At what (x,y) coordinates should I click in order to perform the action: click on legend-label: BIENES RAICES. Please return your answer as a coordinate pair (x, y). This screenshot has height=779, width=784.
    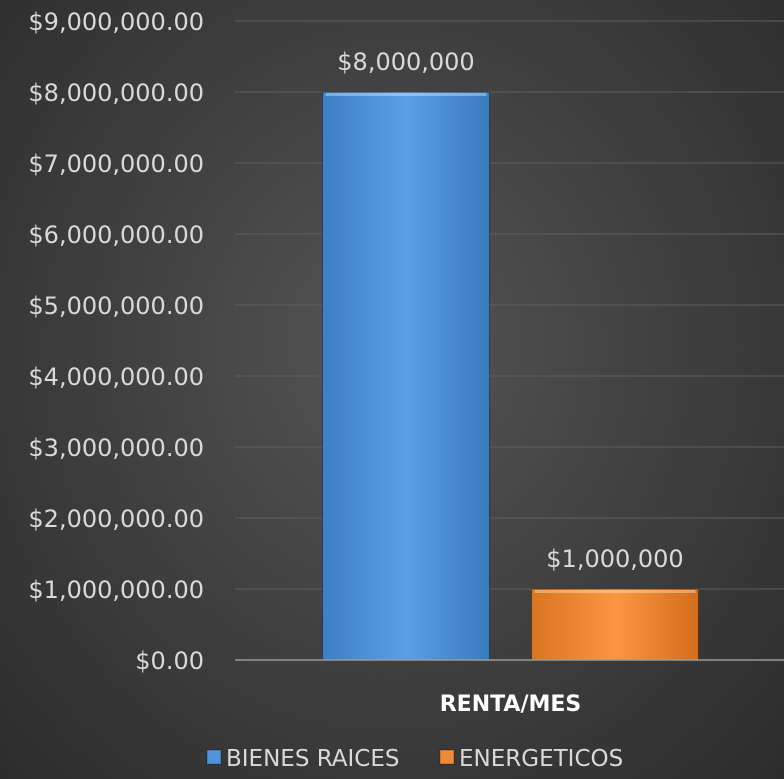
    Looking at the image, I should click on (313, 759).